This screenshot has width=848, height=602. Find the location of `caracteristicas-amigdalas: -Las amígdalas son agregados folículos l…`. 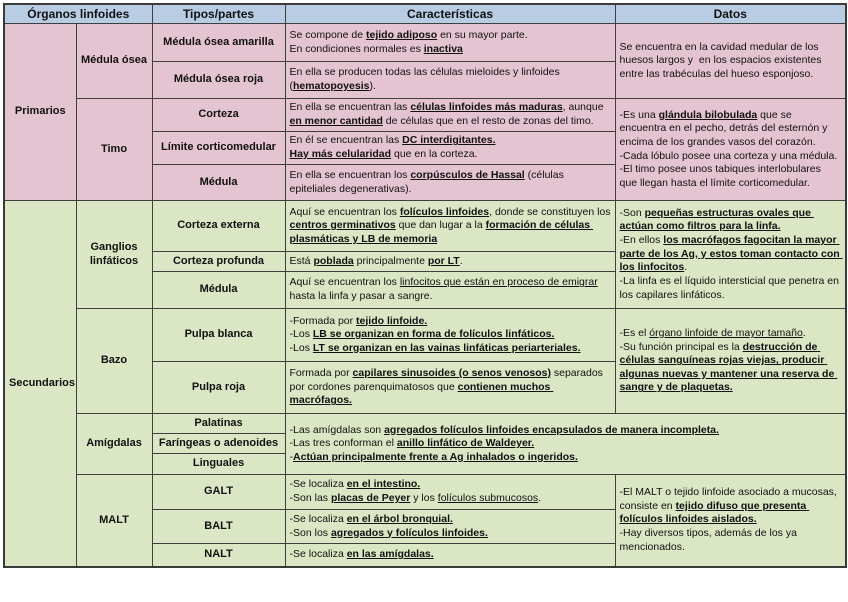

caracteristicas-amigdalas: -Las amígdalas son agregados folículos l… is located at coordinates (565, 444).